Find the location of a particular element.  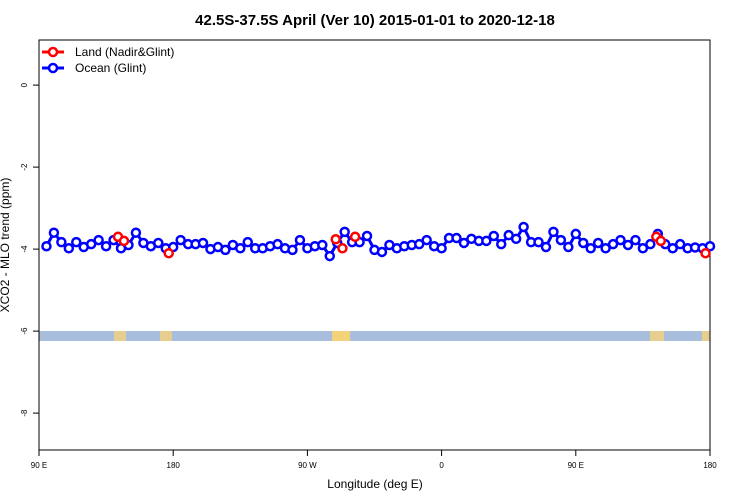

y-tick-label: -2 is located at coordinates (24, 167).